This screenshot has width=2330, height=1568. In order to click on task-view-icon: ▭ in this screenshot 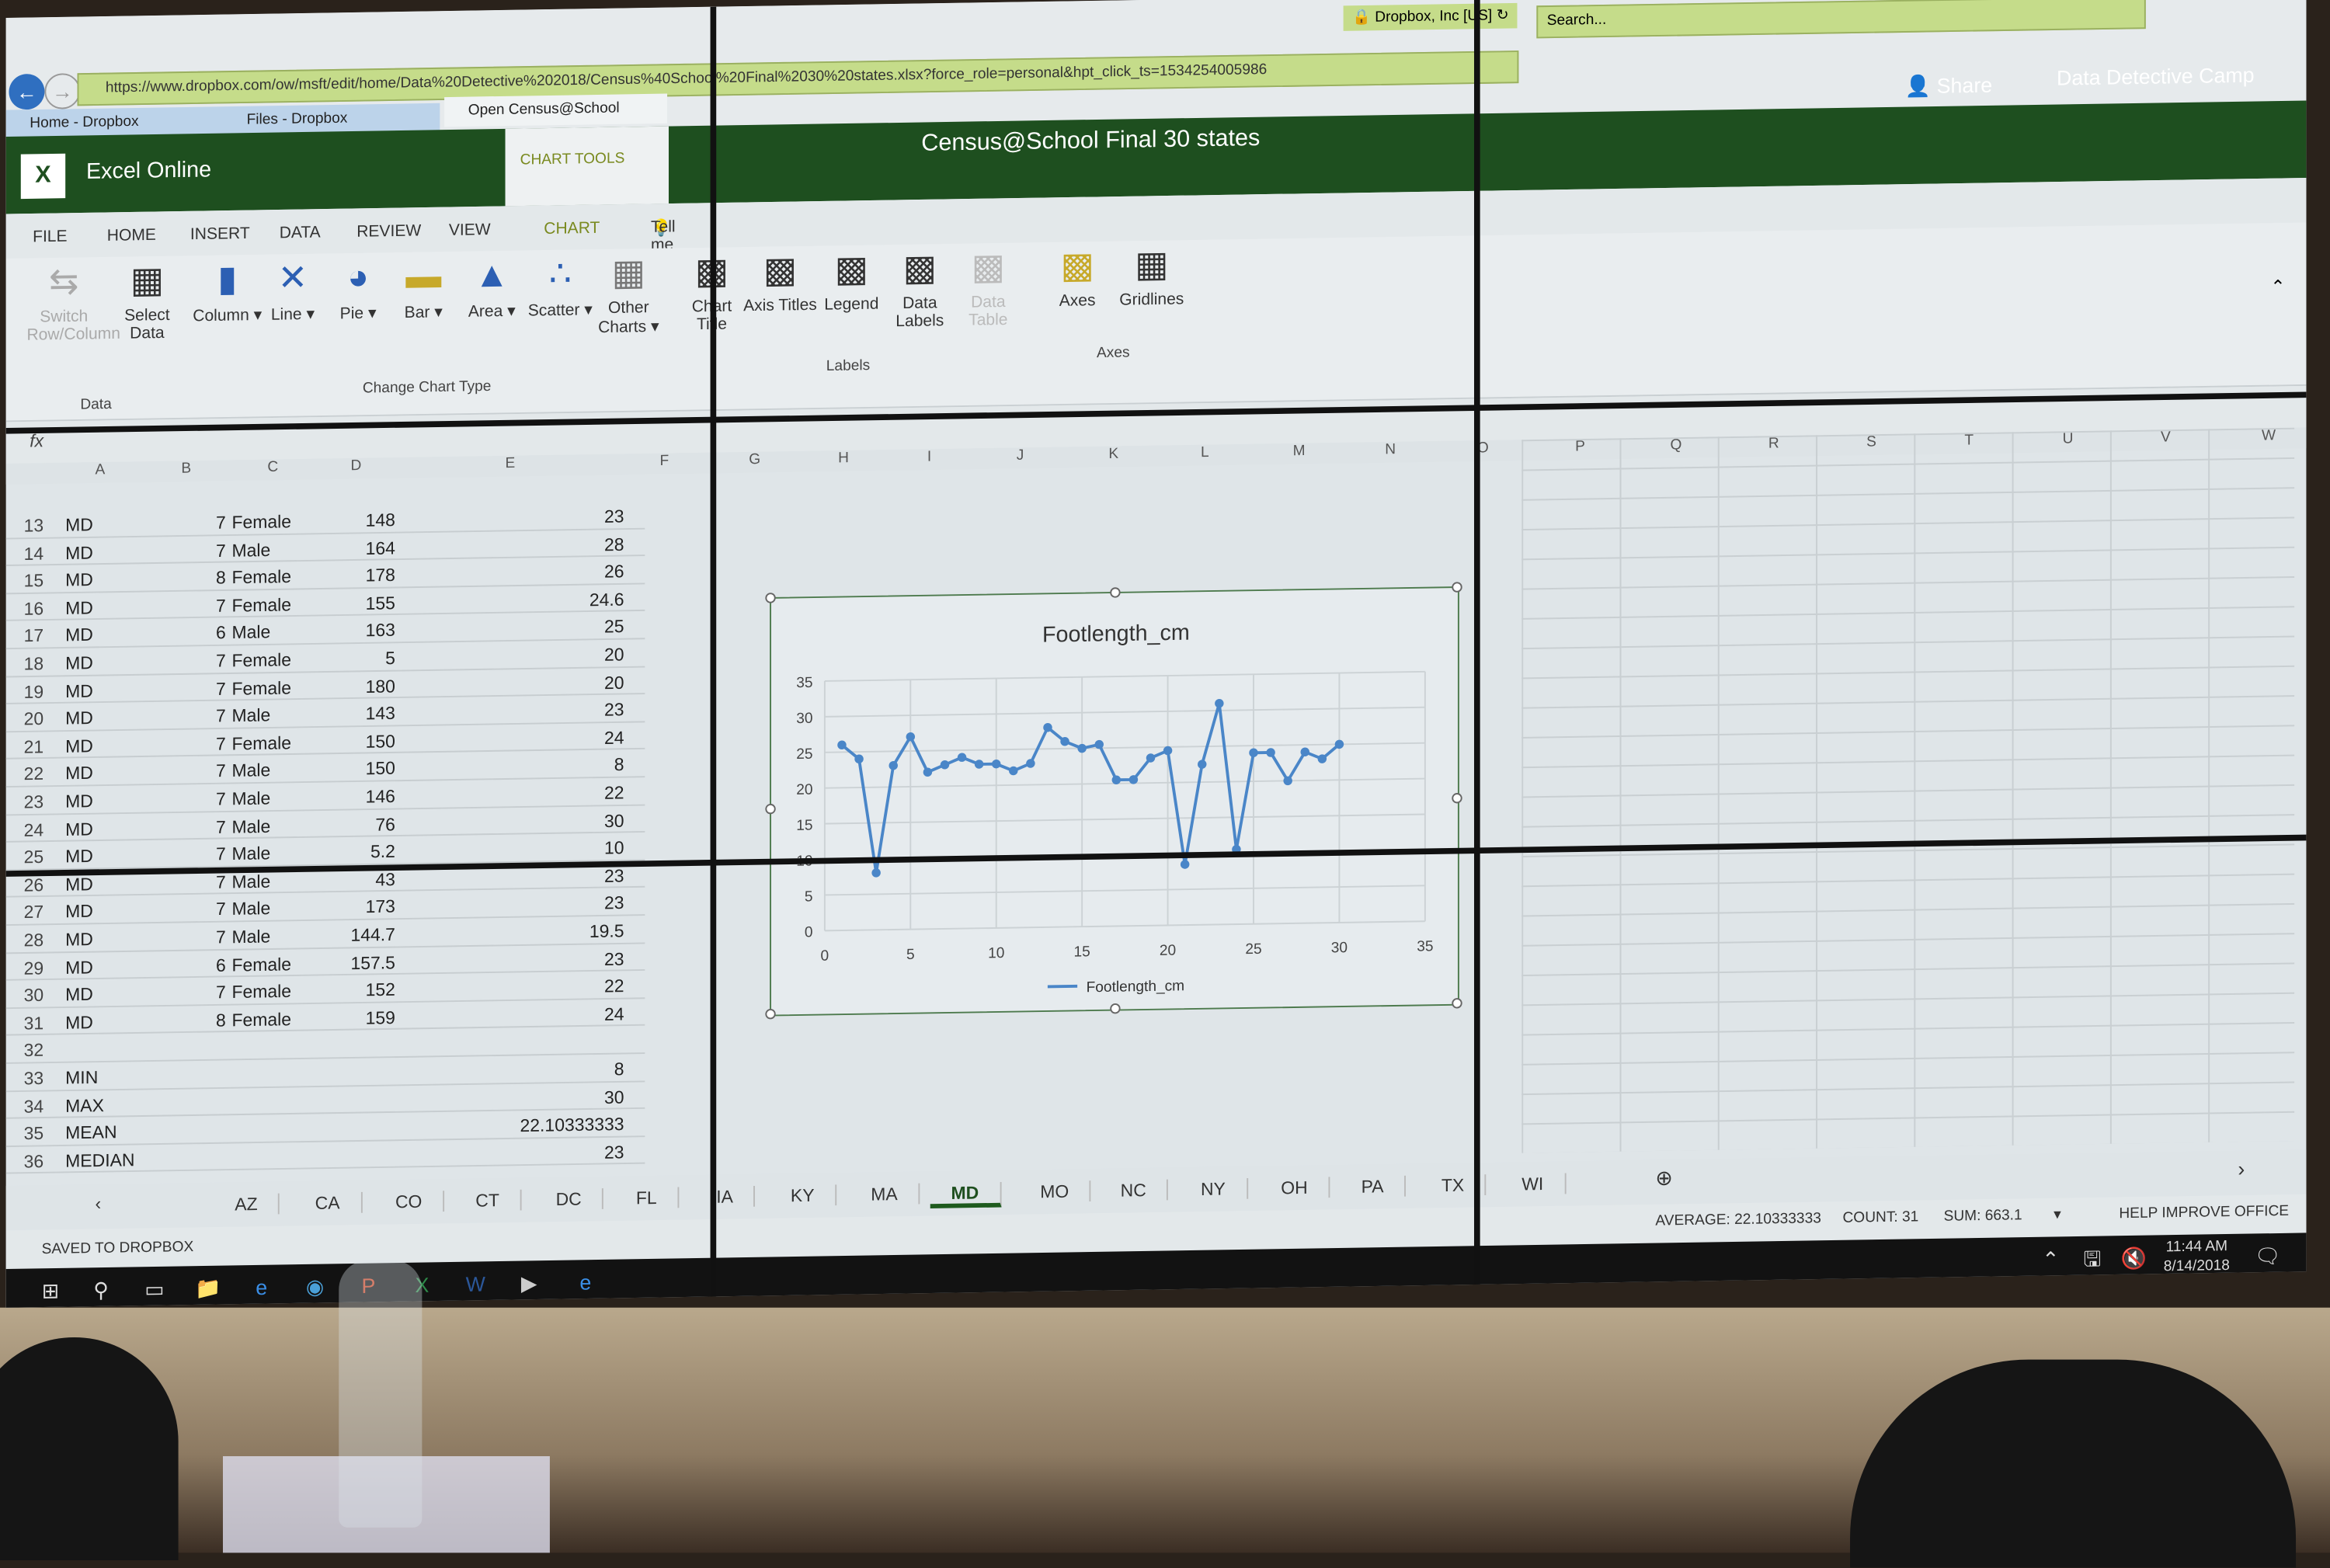, I will do `click(154, 1289)`.